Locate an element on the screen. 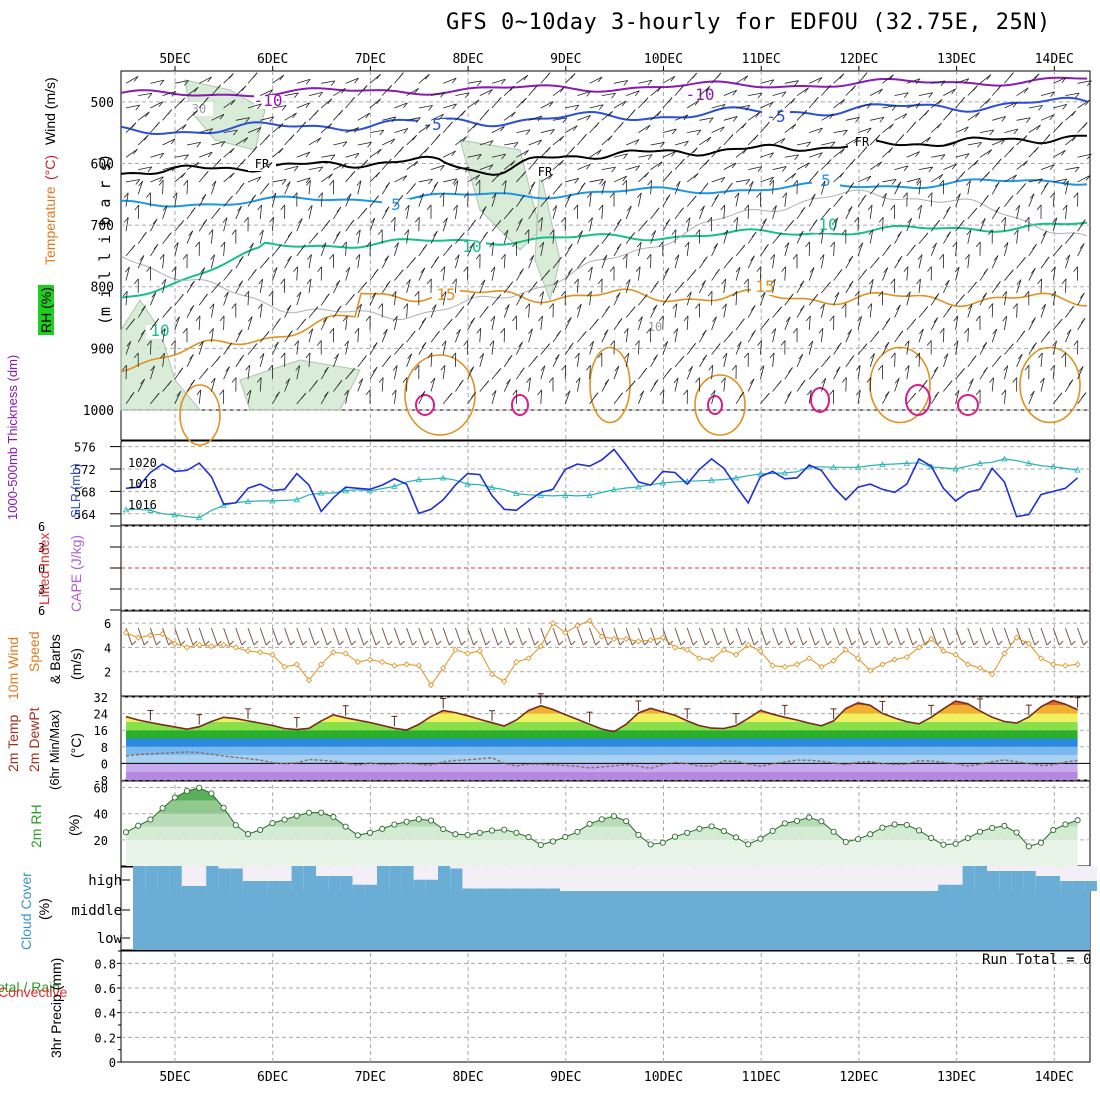  temp-band is located at coordinates (602, 726).